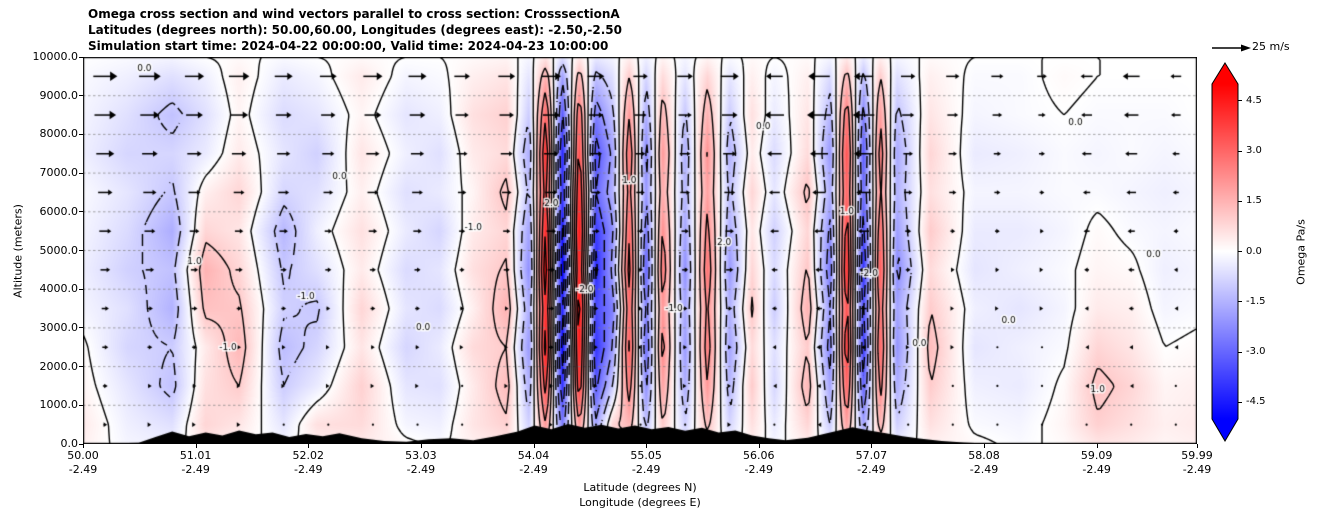 The height and width of the screenshot is (526, 1320). I want to click on colorbar-label: Omega Pa/s, so click(1301, 252).